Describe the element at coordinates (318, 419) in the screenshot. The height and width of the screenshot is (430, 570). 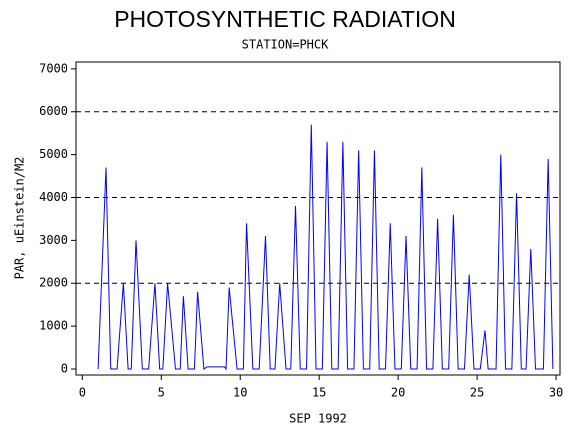
I see `x-axis-label: SEP 1992` at that location.